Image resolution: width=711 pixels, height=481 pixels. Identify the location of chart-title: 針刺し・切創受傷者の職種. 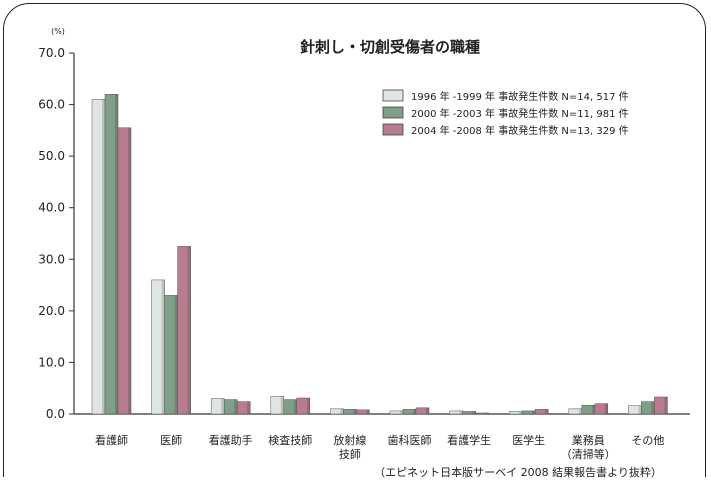
(390, 47).